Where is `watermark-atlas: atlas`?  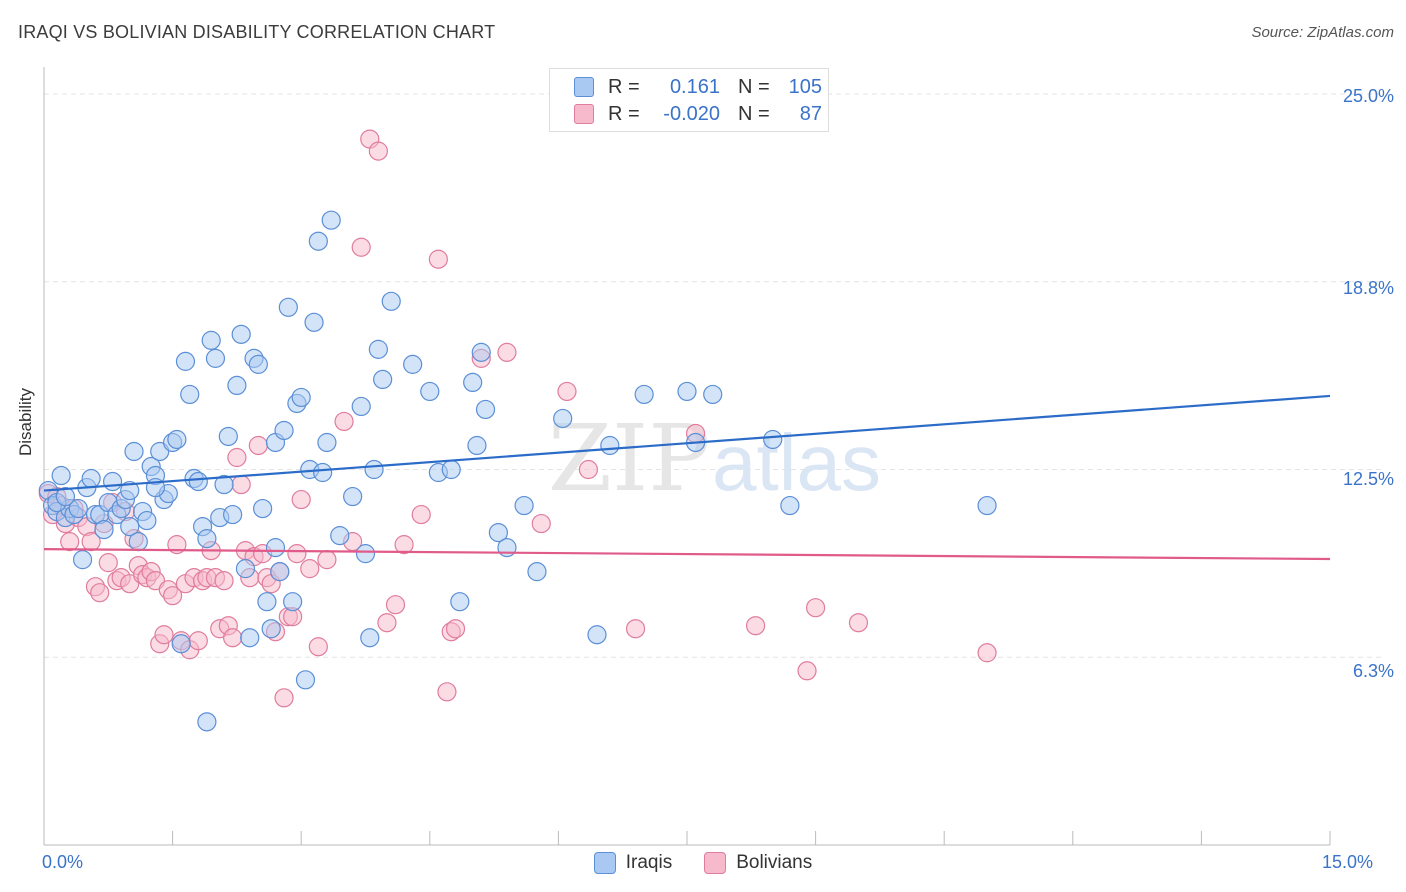 watermark-atlas: atlas is located at coordinates (796, 462).